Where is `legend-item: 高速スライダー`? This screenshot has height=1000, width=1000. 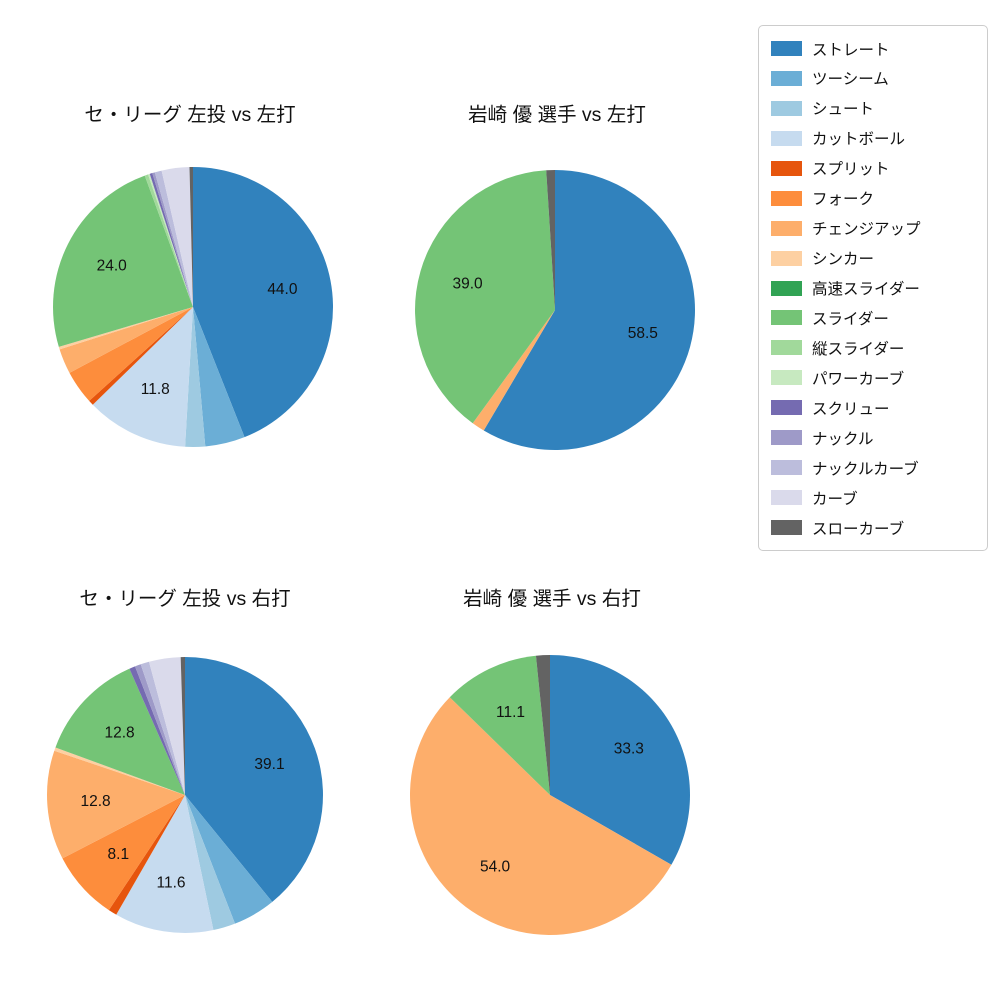
legend-item: 高速スライダー is located at coordinates (873, 288).